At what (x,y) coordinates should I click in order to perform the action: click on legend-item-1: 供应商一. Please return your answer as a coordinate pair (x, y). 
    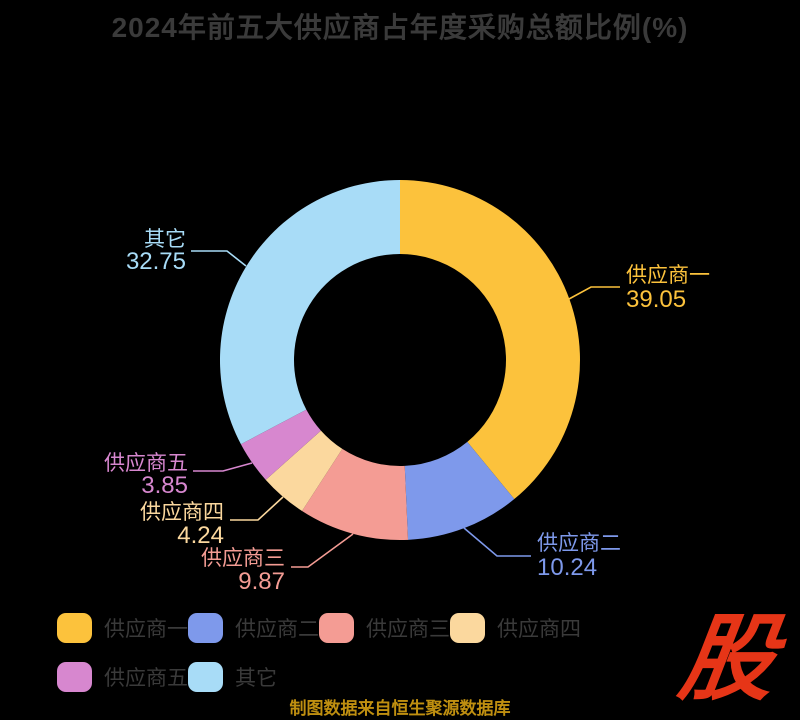
    Looking at the image, I should click on (122, 628).